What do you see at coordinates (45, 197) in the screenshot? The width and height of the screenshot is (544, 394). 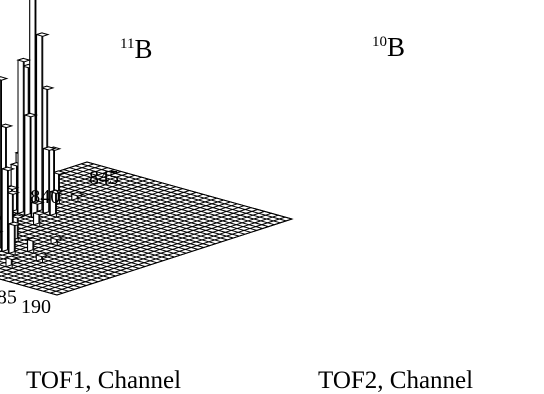 I see `tof2-tick-label: 840` at bounding box center [45, 197].